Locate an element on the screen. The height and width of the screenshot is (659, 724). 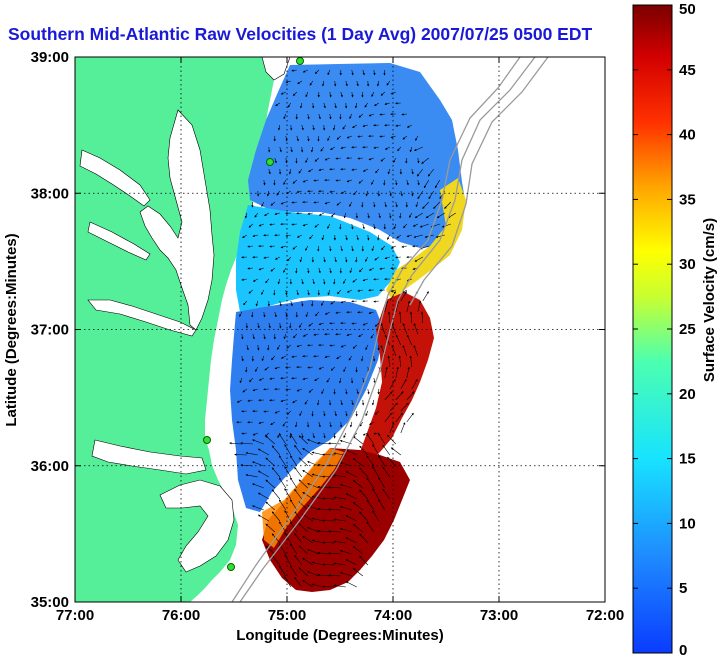
chesapeake-bay is located at coordinates (177, 220).